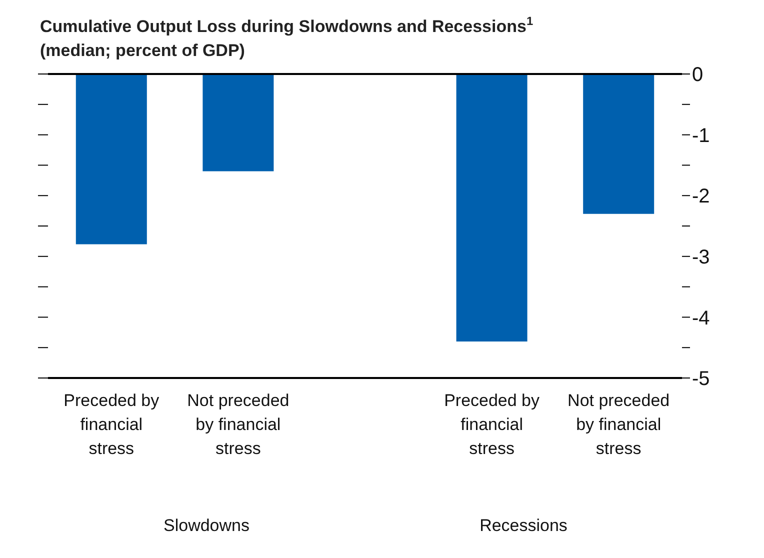 The width and height of the screenshot is (764, 558). I want to click on y-tick-label: -3, so click(701, 257).